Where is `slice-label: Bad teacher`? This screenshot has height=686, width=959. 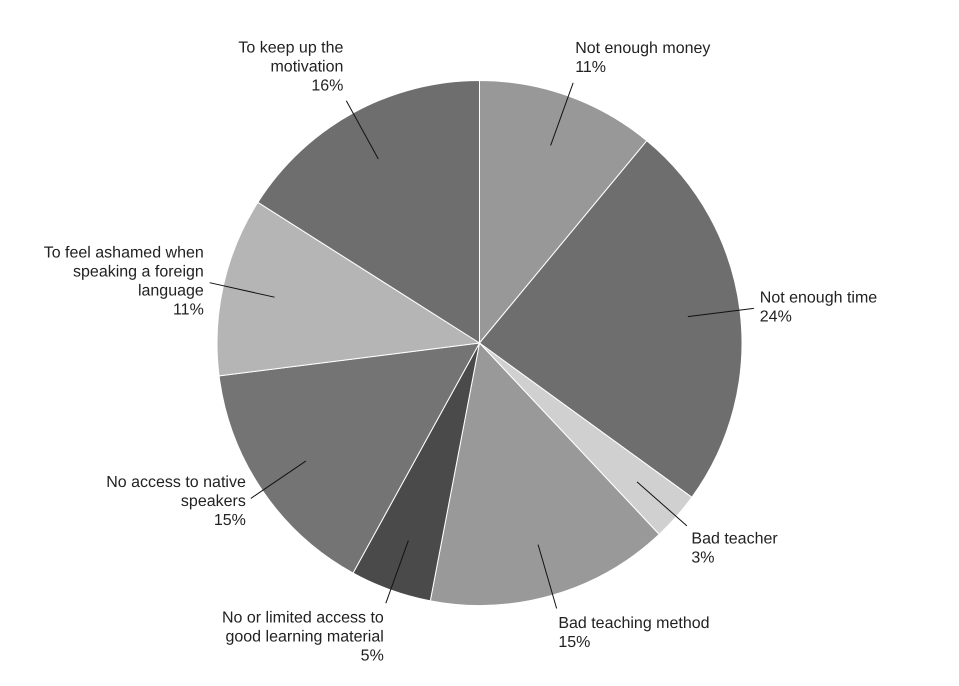 slice-label: Bad teacher is located at coordinates (734, 539).